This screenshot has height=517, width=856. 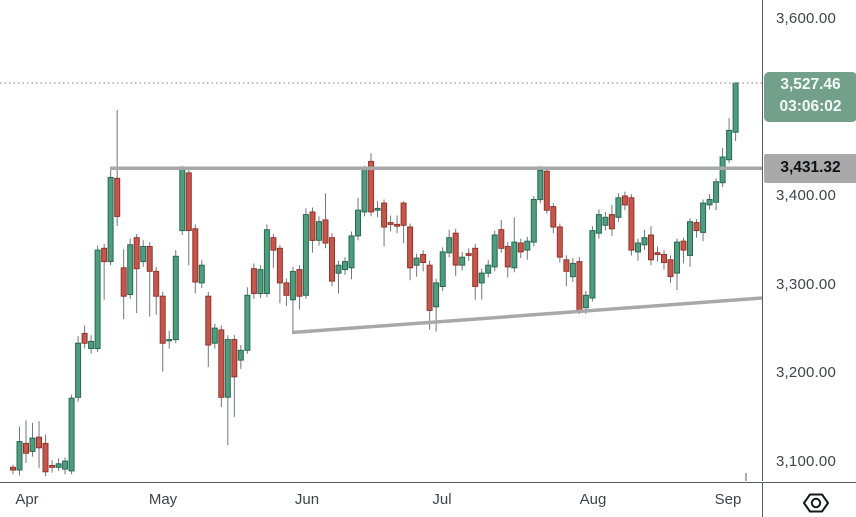 What do you see at coordinates (816, 503) in the screenshot?
I see `eye-hexagon-icon` at bounding box center [816, 503].